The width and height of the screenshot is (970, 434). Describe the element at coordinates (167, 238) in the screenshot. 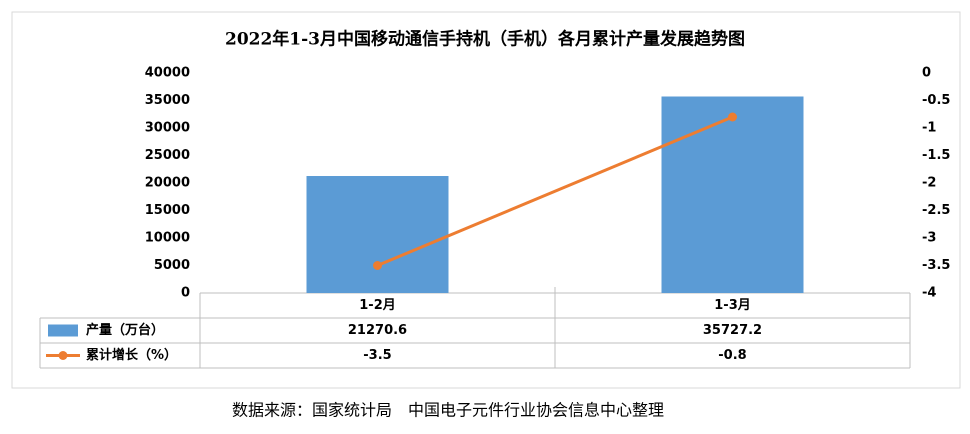

I see `y-tick-label: 10000` at that location.